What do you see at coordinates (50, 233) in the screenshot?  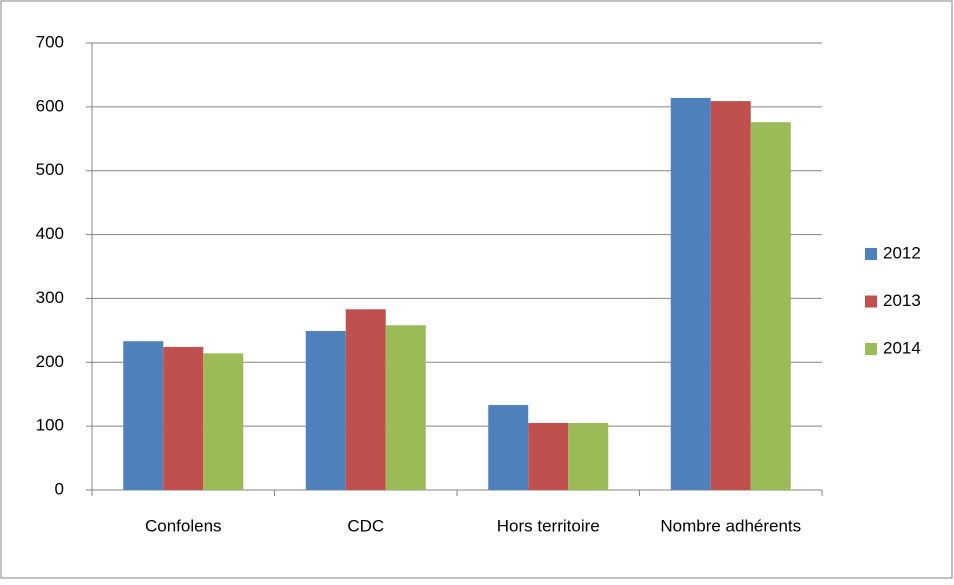 I see `y-tick-label: 400` at bounding box center [50, 233].